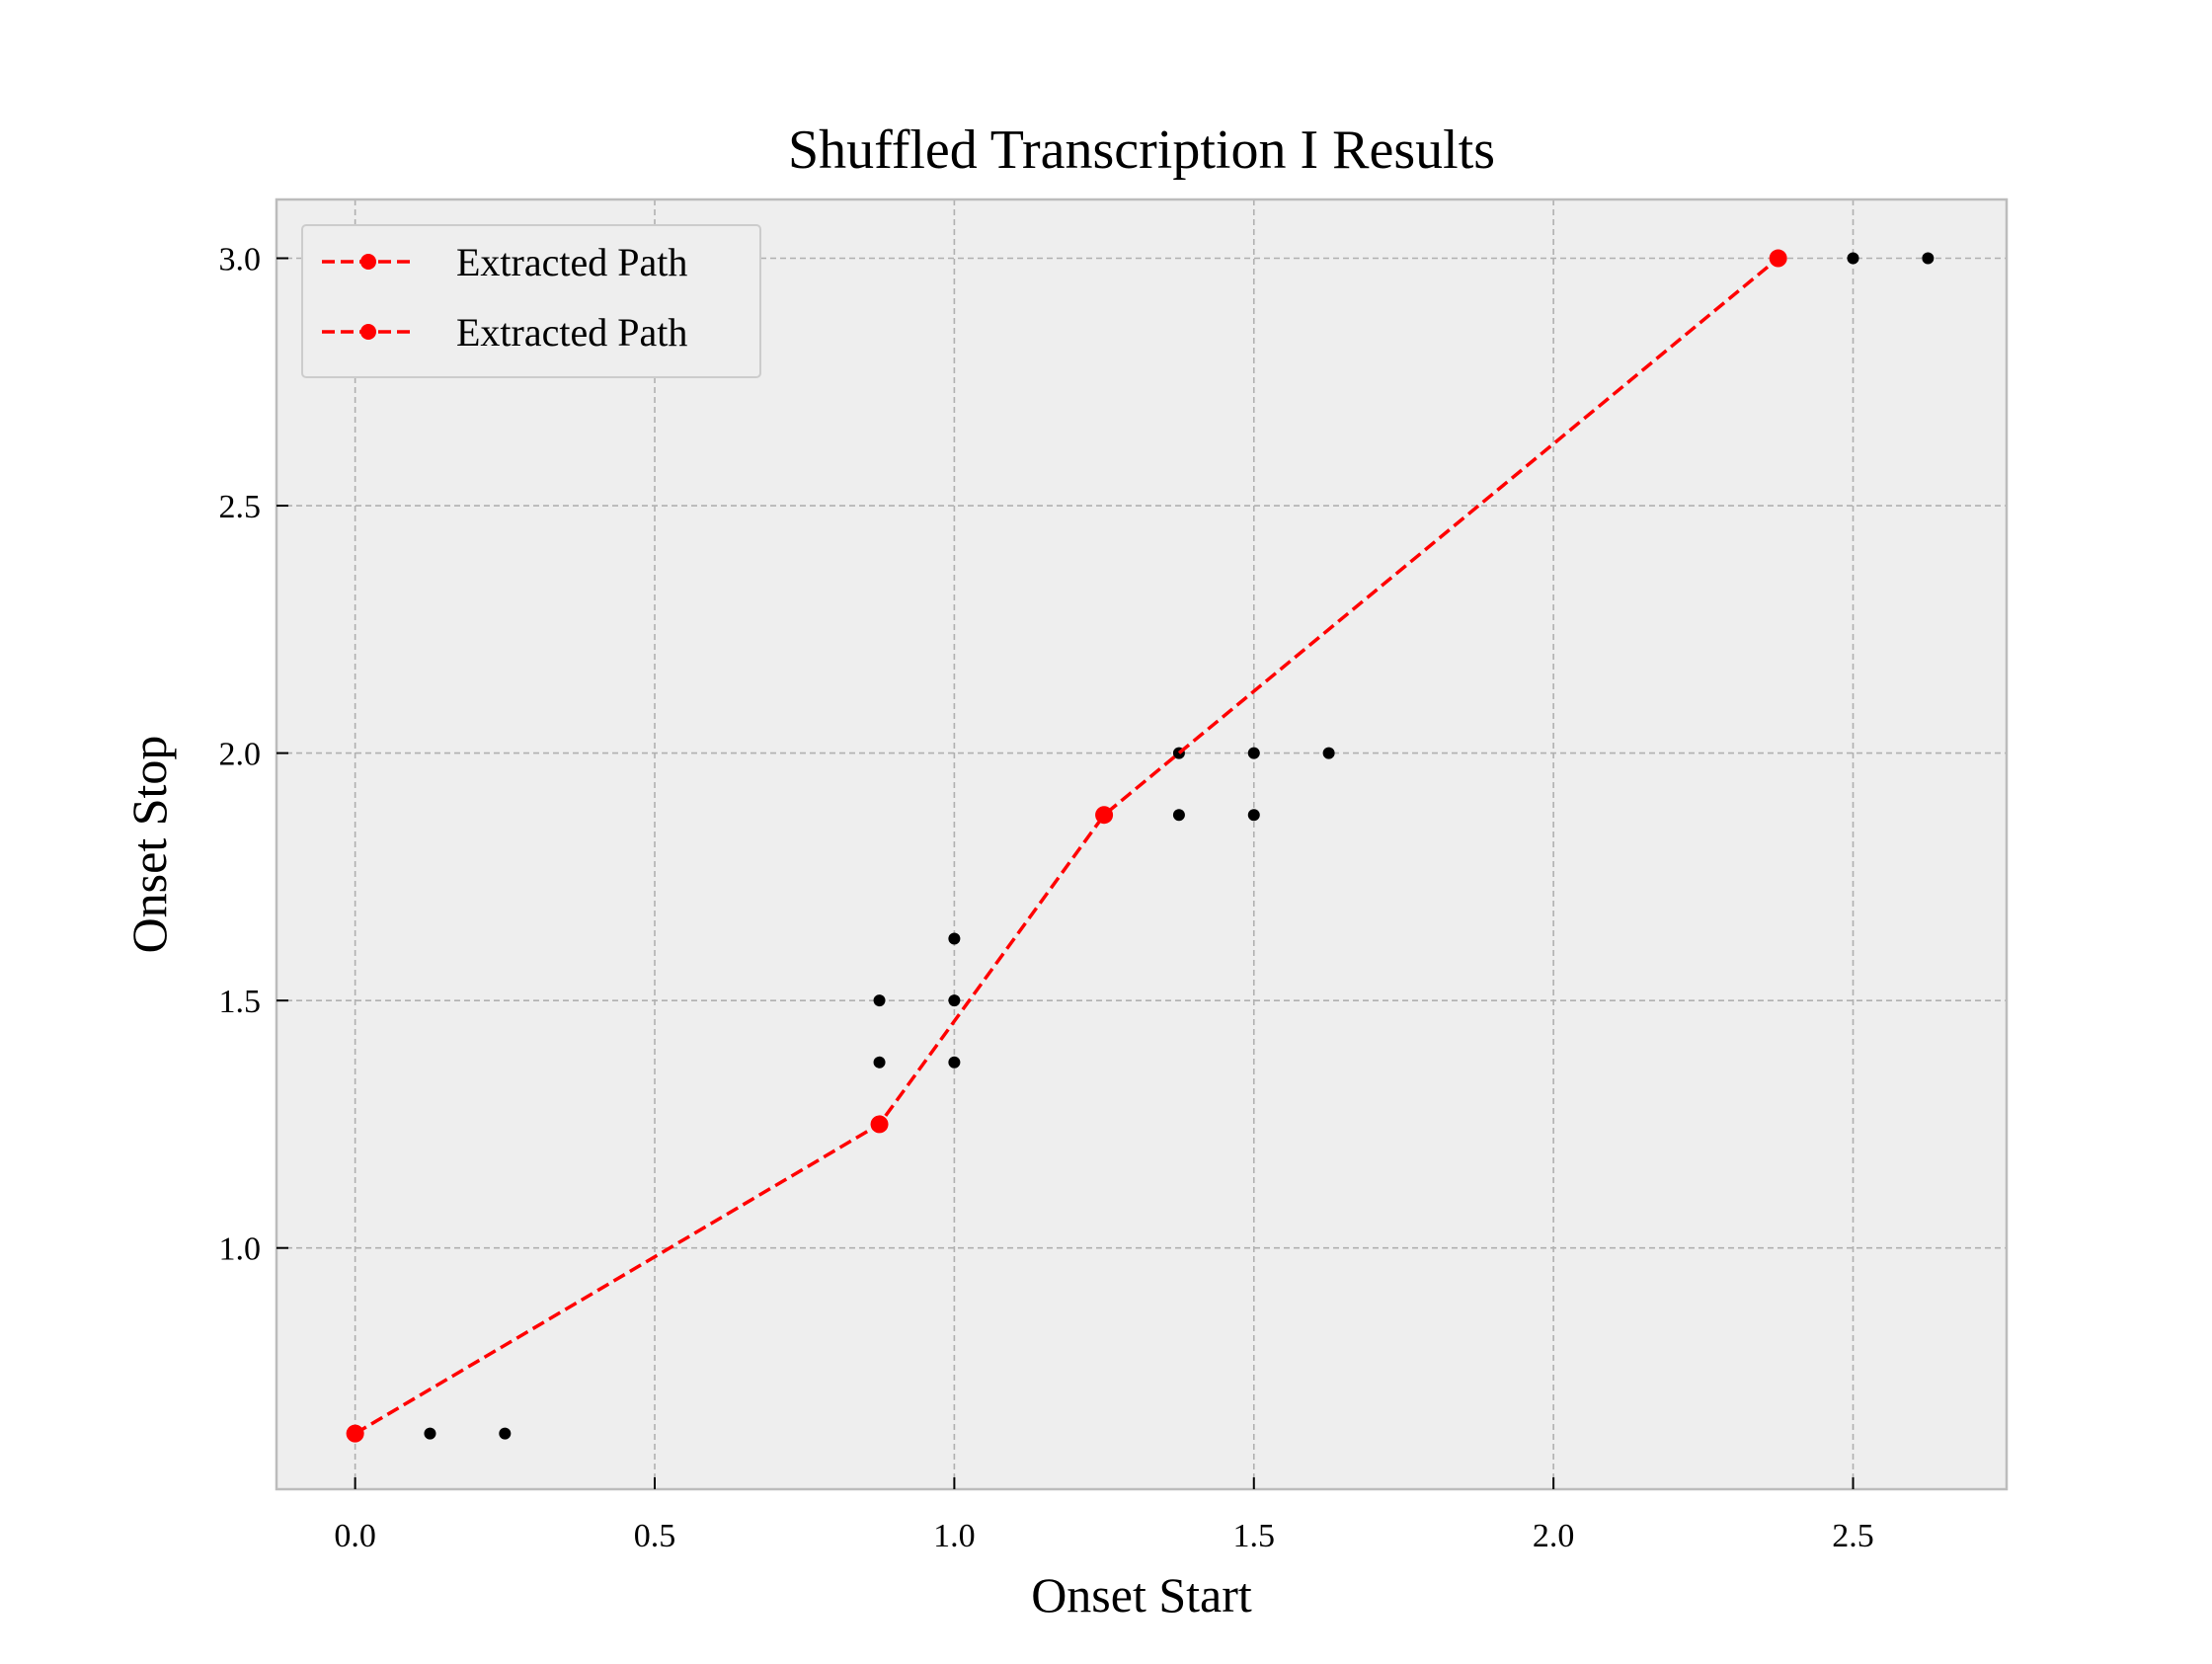  What do you see at coordinates (241, 1249) in the screenshot?
I see `y-tick-label: 1.0` at bounding box center [241, 1249].